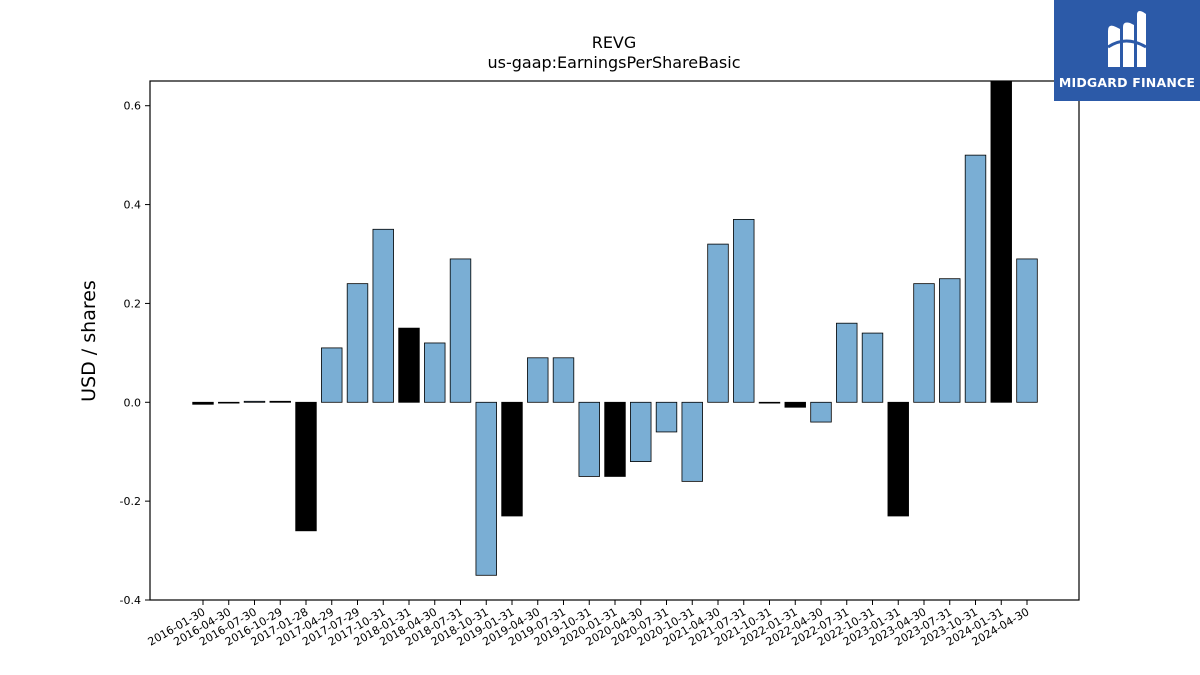 This screenshot has width=1200, height=675. I want to click on brand-name: MIDGARD FINANCE, so click(1127, 82).